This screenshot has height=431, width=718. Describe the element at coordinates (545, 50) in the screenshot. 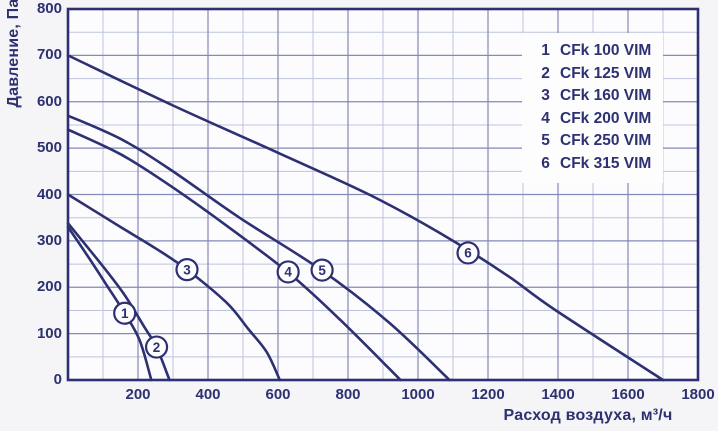

I see `legend-item-number: 1` at that location.